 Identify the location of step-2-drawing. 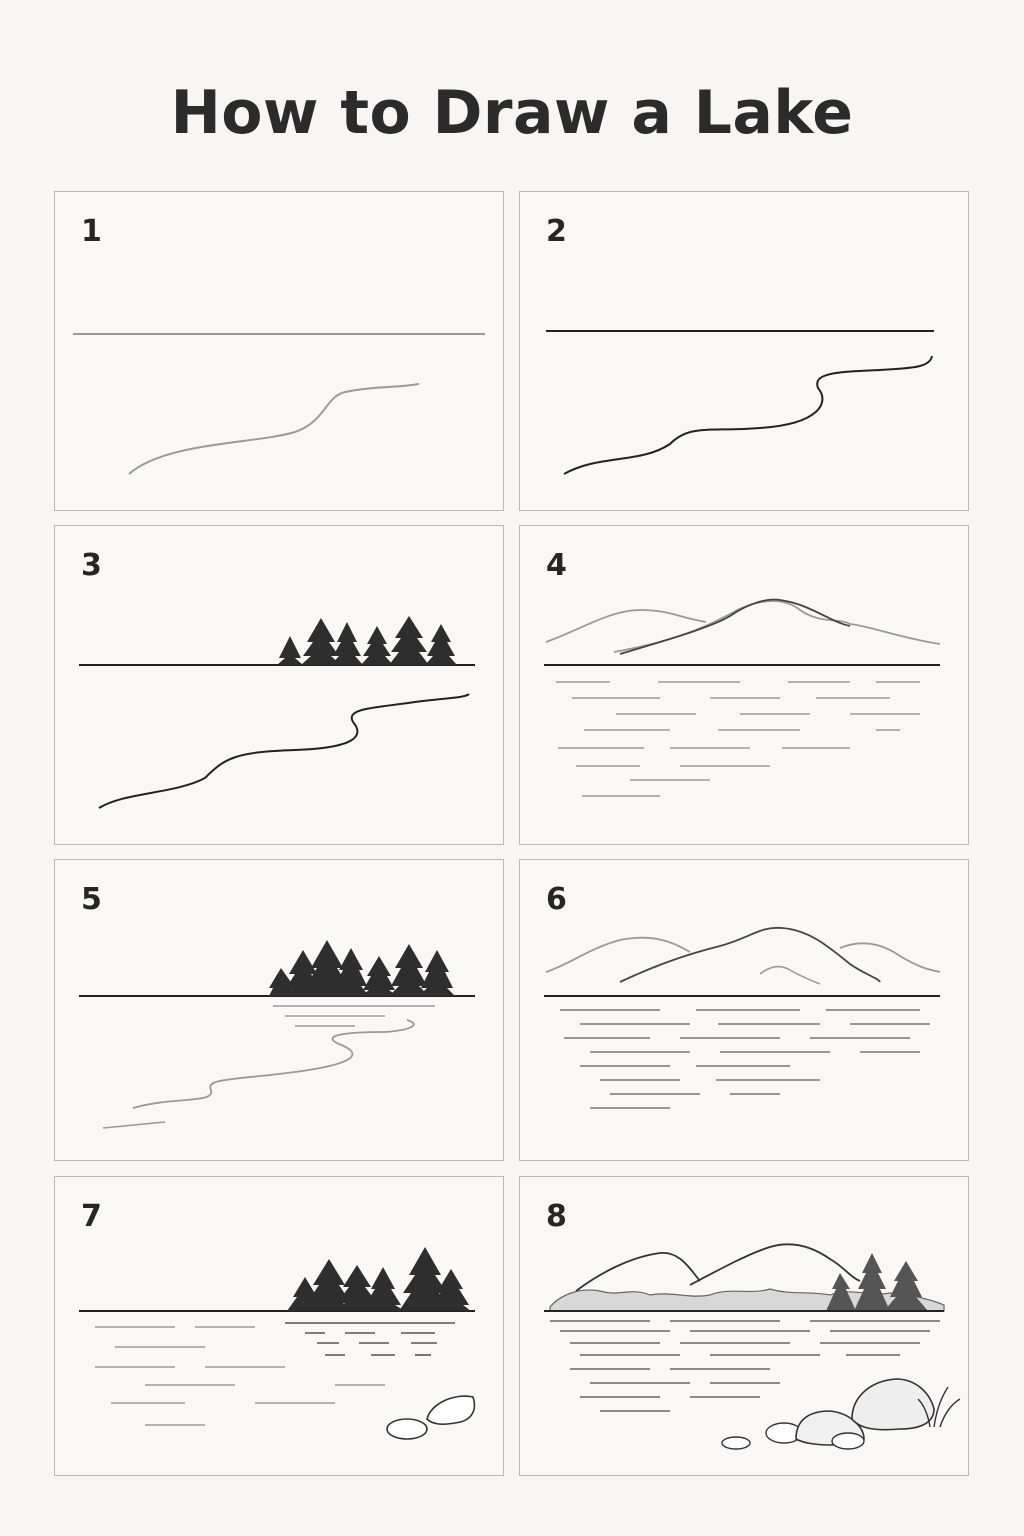
(740, 402).